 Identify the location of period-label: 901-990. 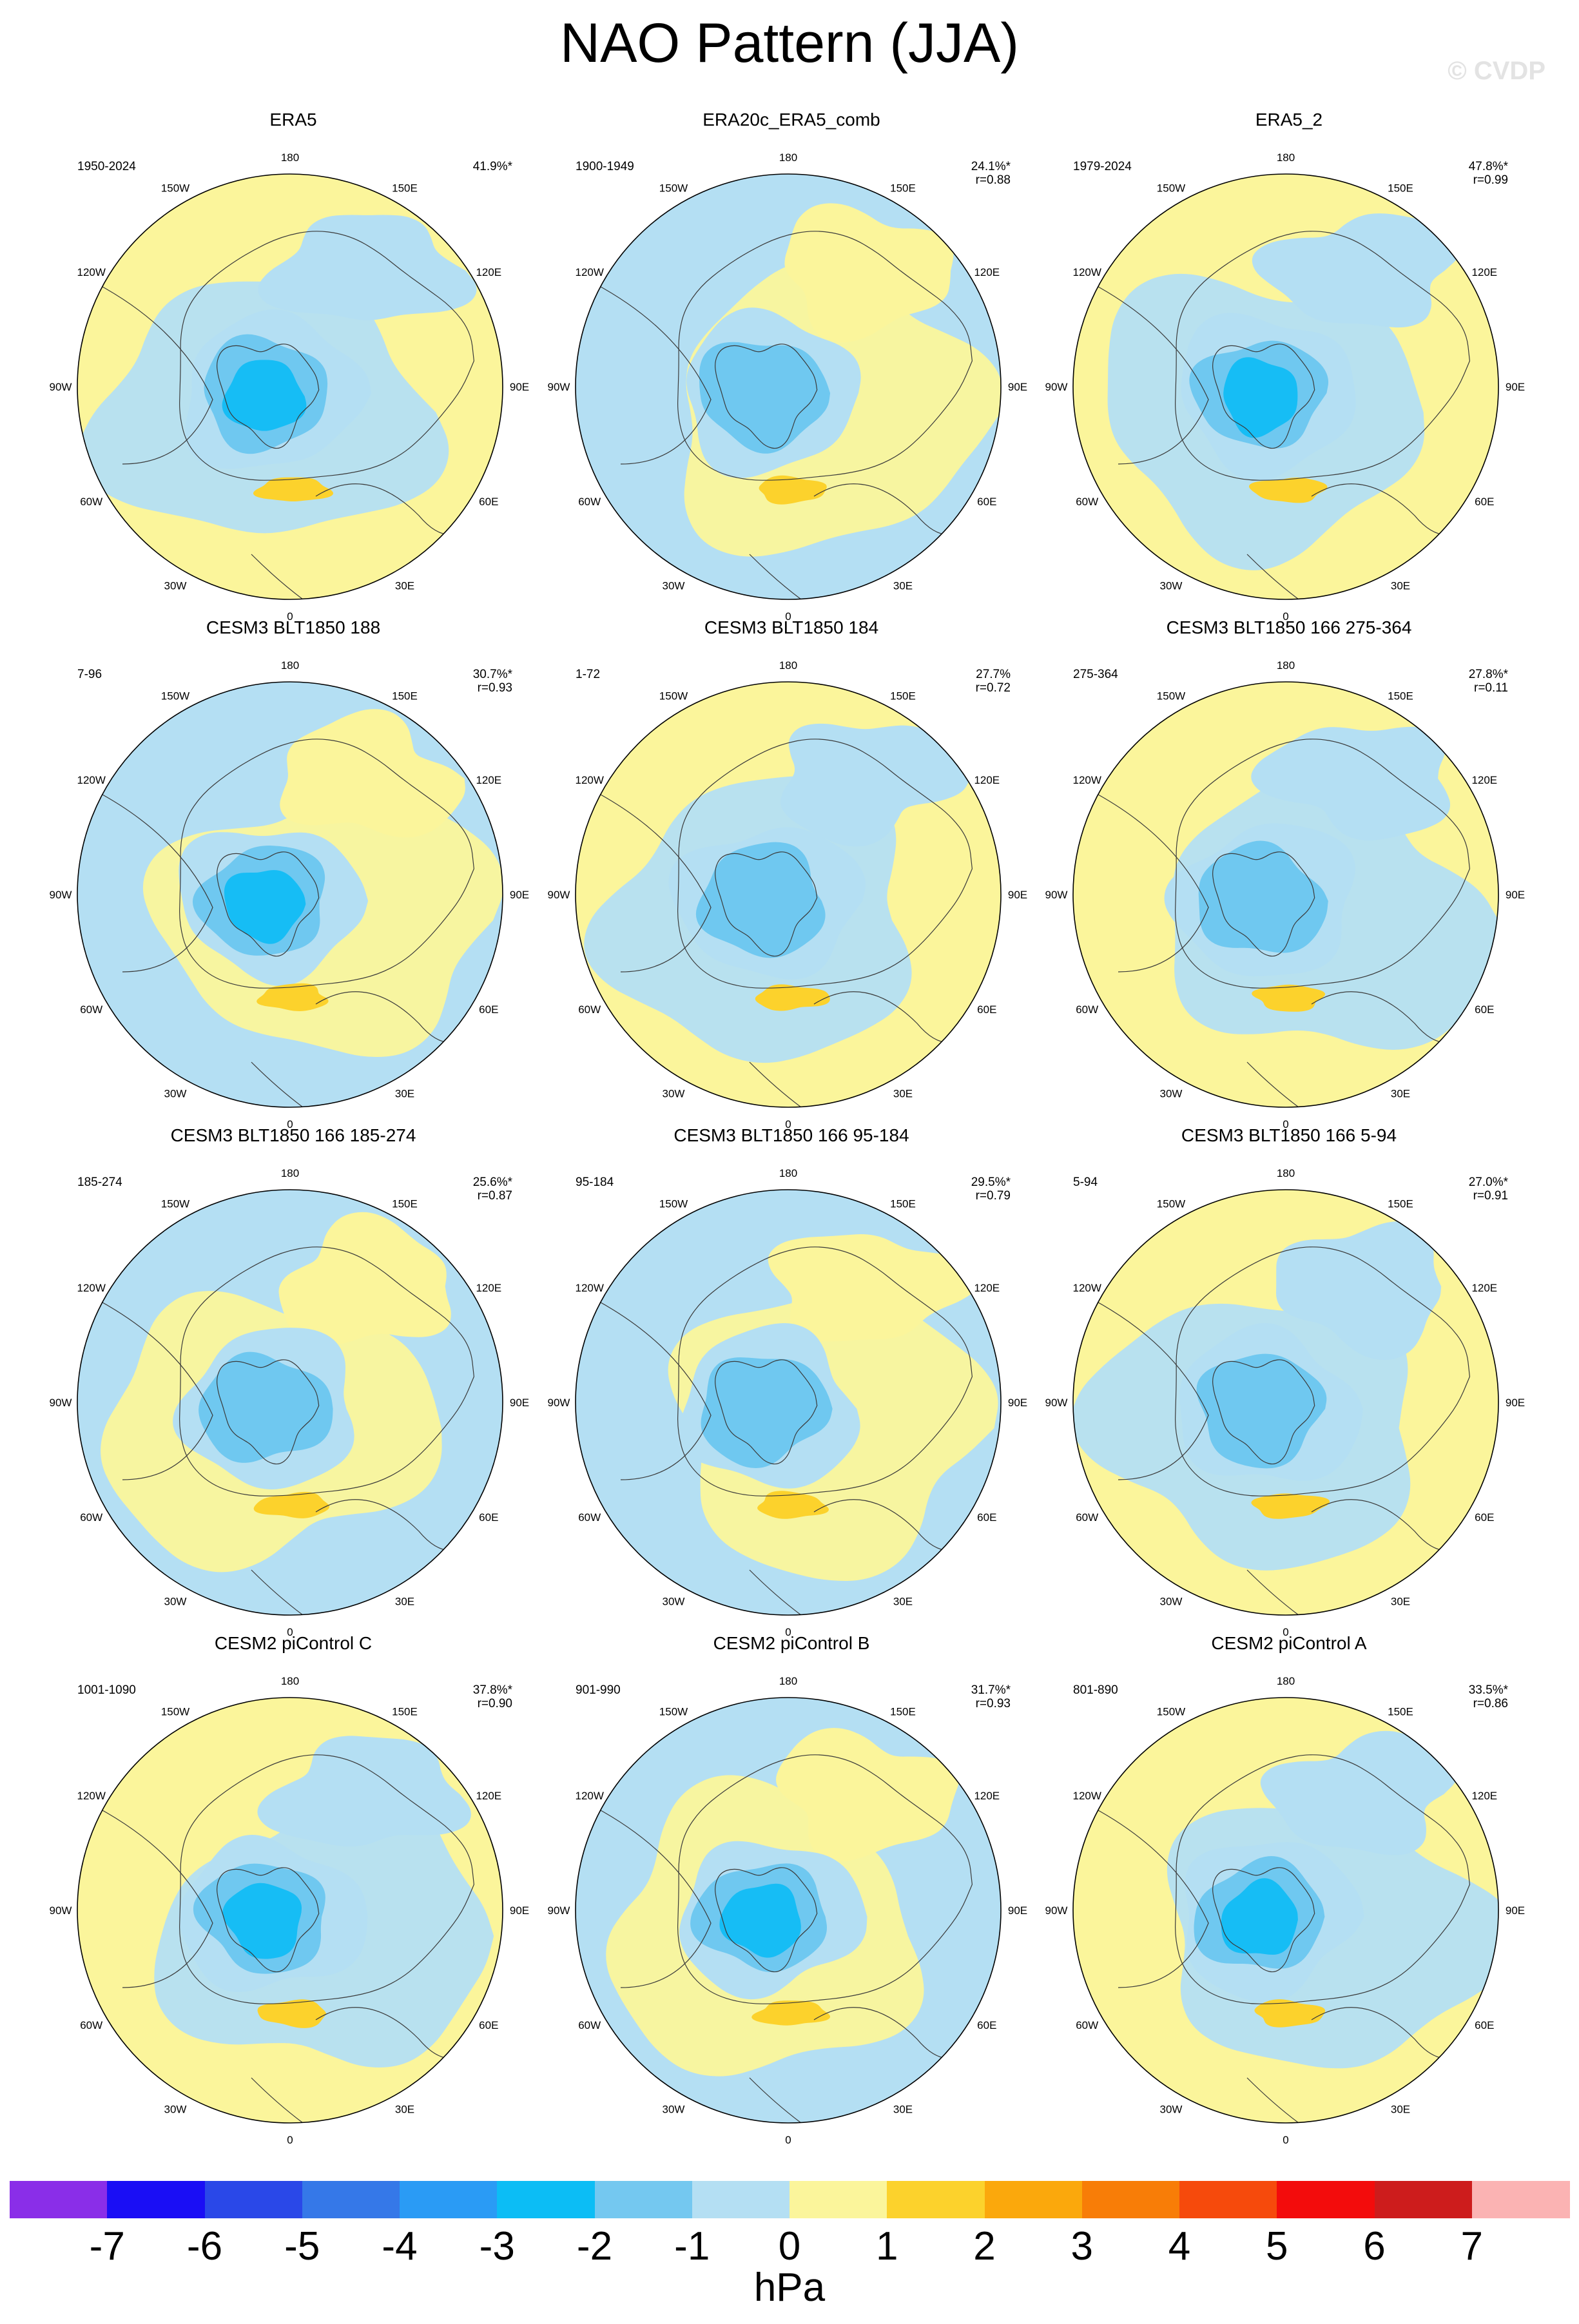
(598, 1690).